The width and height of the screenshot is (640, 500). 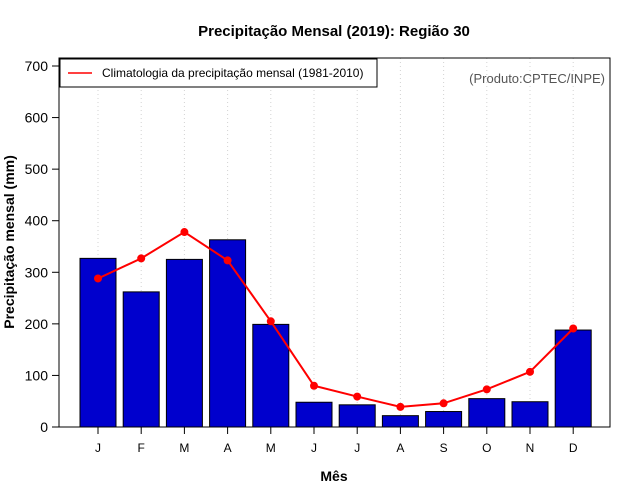 I want to click on x-tick-label: N, so click(x=530, y=448).